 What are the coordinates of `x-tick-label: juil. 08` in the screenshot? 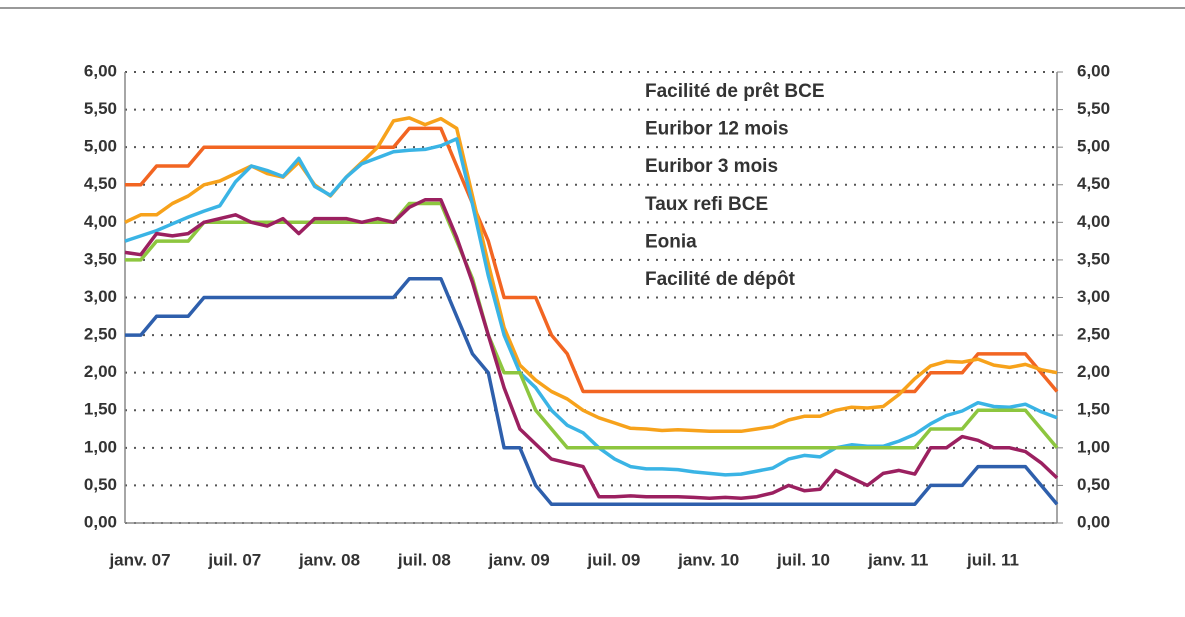 It's located at (424, 559).